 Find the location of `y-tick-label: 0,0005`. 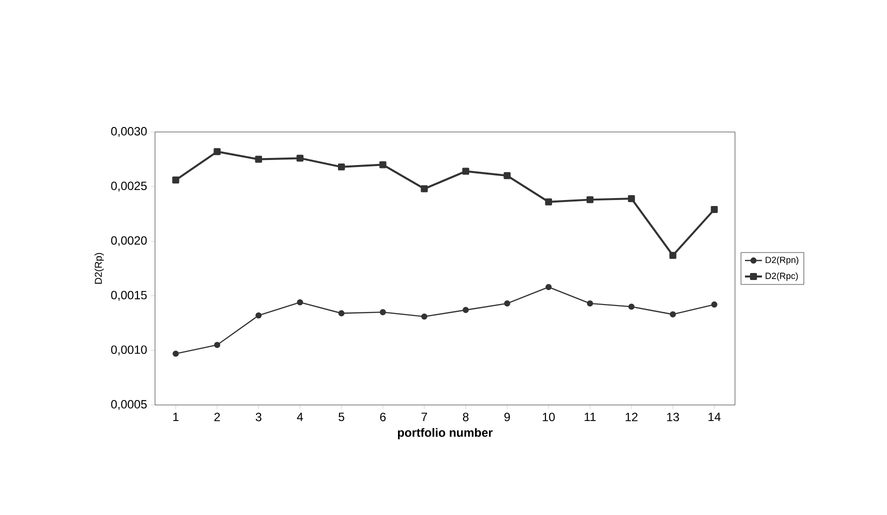

y-tick-label: 0,0005 is located at coordinates (129, 405).